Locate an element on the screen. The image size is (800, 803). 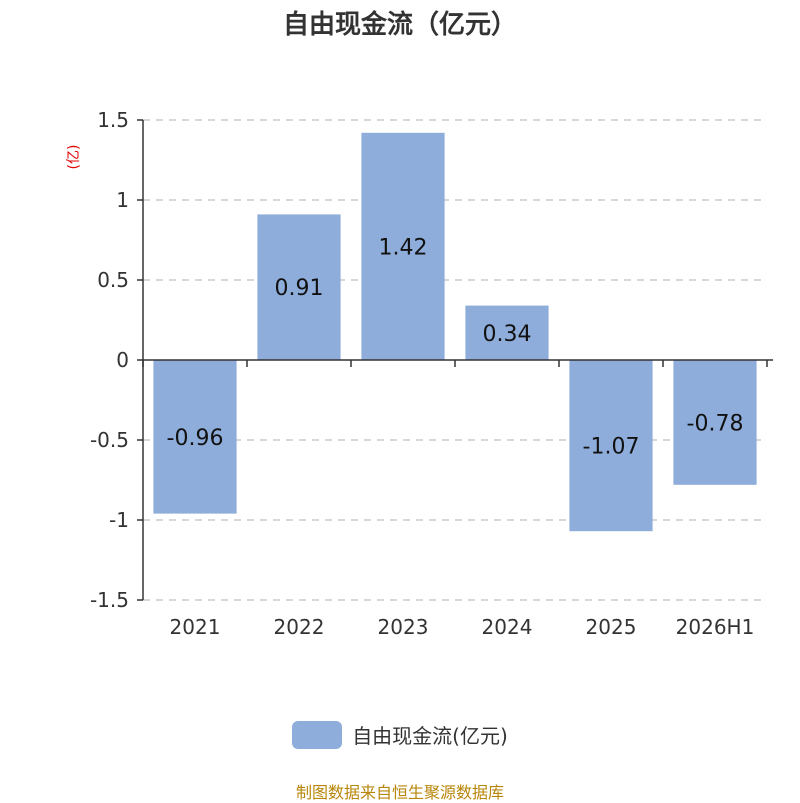
data-label: 0.34 is located at coordinates (507, 334).